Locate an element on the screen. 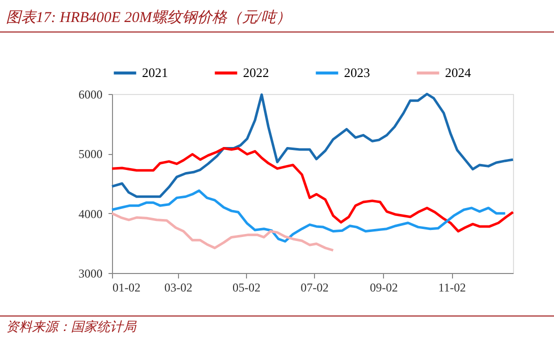 The image size is (554, 341). chart-title: 图表17: HRB400E 20M螺纹钢价格（元/吨） is located at coordinates (148, 17).